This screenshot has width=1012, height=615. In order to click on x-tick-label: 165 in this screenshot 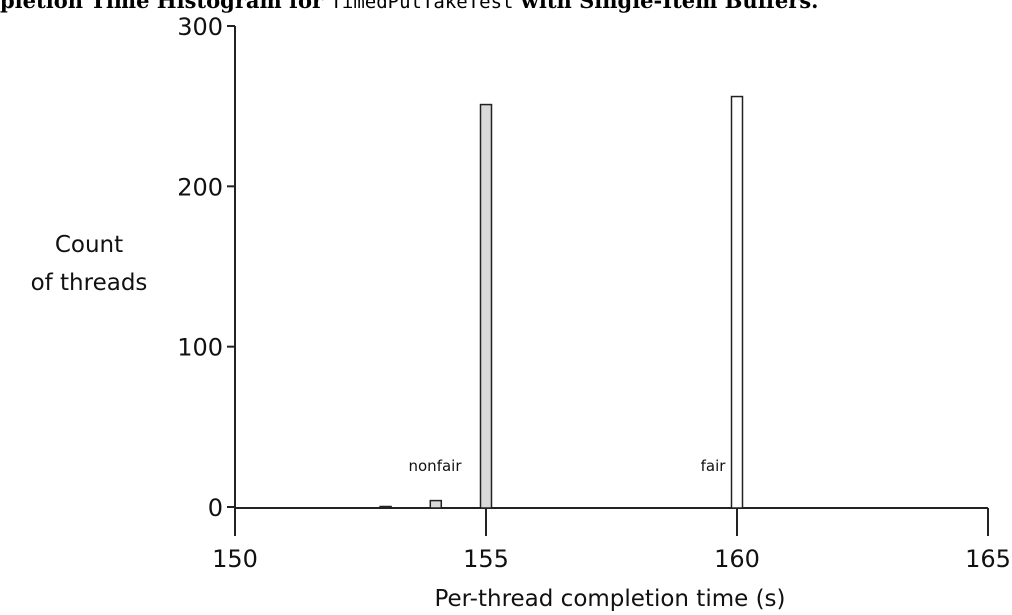, I will do `click(988, 559)`.